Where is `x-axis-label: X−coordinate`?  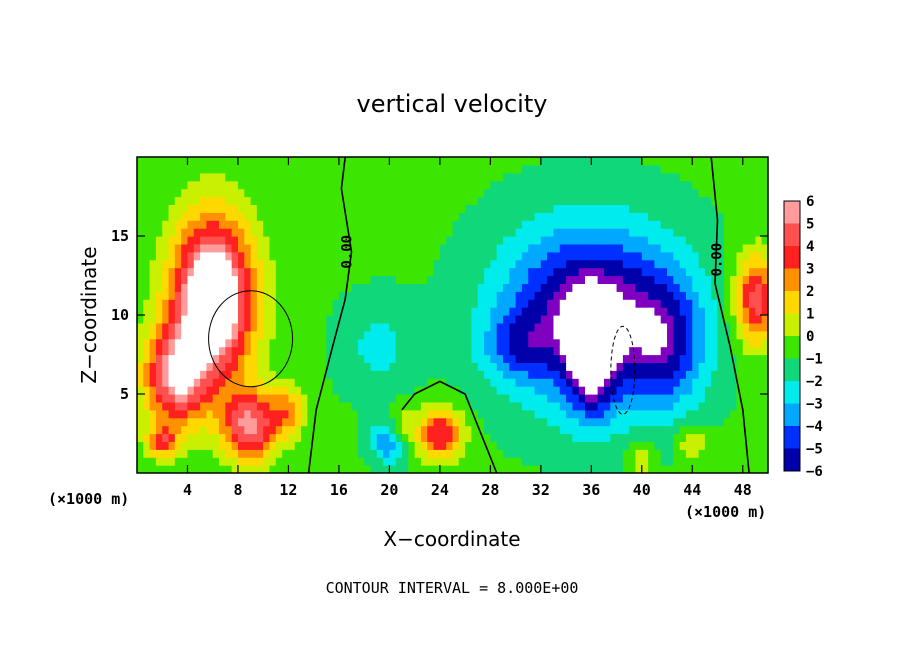 x-axis-label: X−coordinate is located at coordinates (451, 539).